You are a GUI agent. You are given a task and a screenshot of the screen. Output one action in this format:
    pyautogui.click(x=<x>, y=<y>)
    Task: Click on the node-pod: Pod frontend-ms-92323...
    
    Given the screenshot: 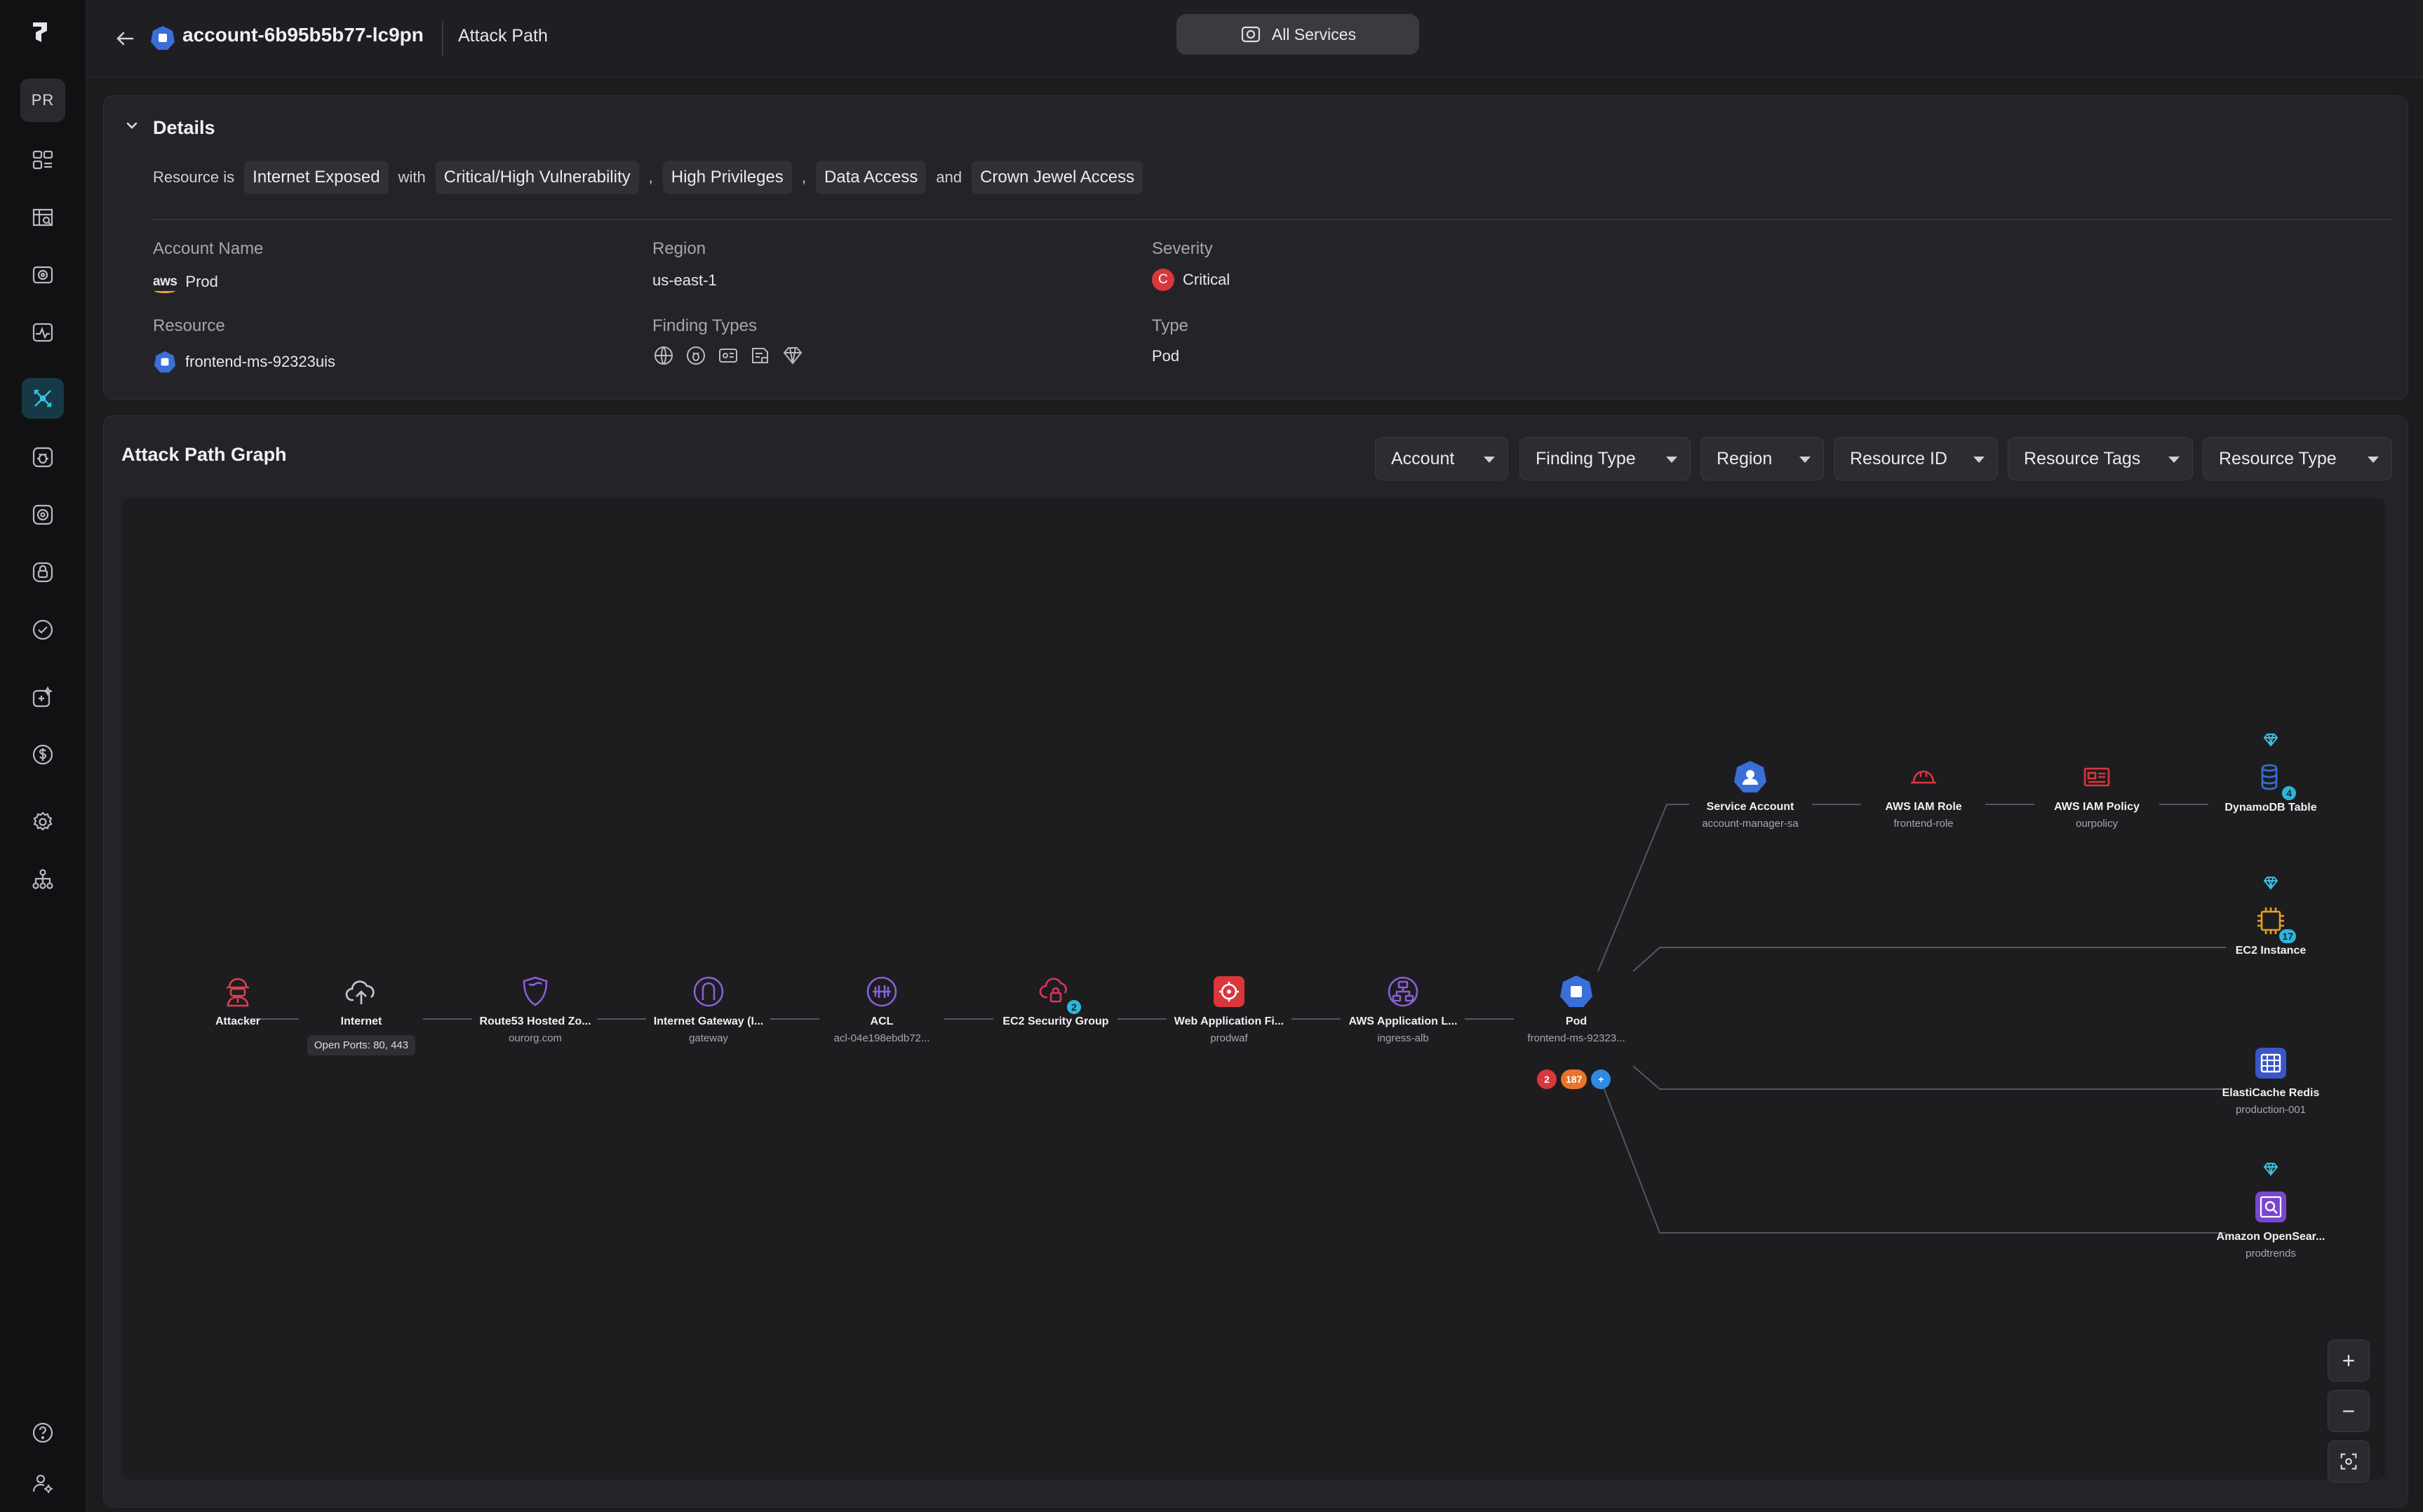 What is the action you would take?
    pyautogui.click(x=1576, y=1008)
    